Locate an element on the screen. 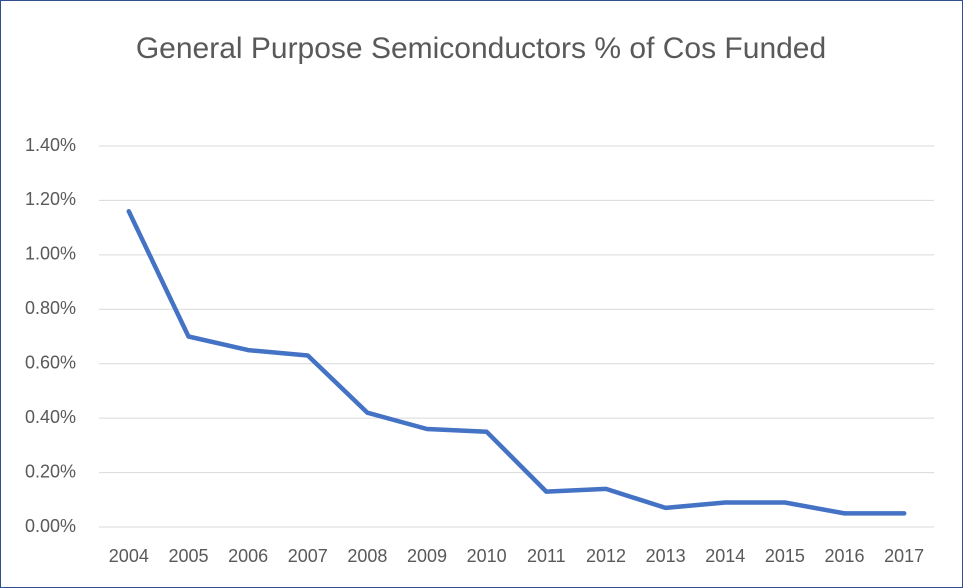  x-tick-label: 2013 is located at coordinates (666, 556).